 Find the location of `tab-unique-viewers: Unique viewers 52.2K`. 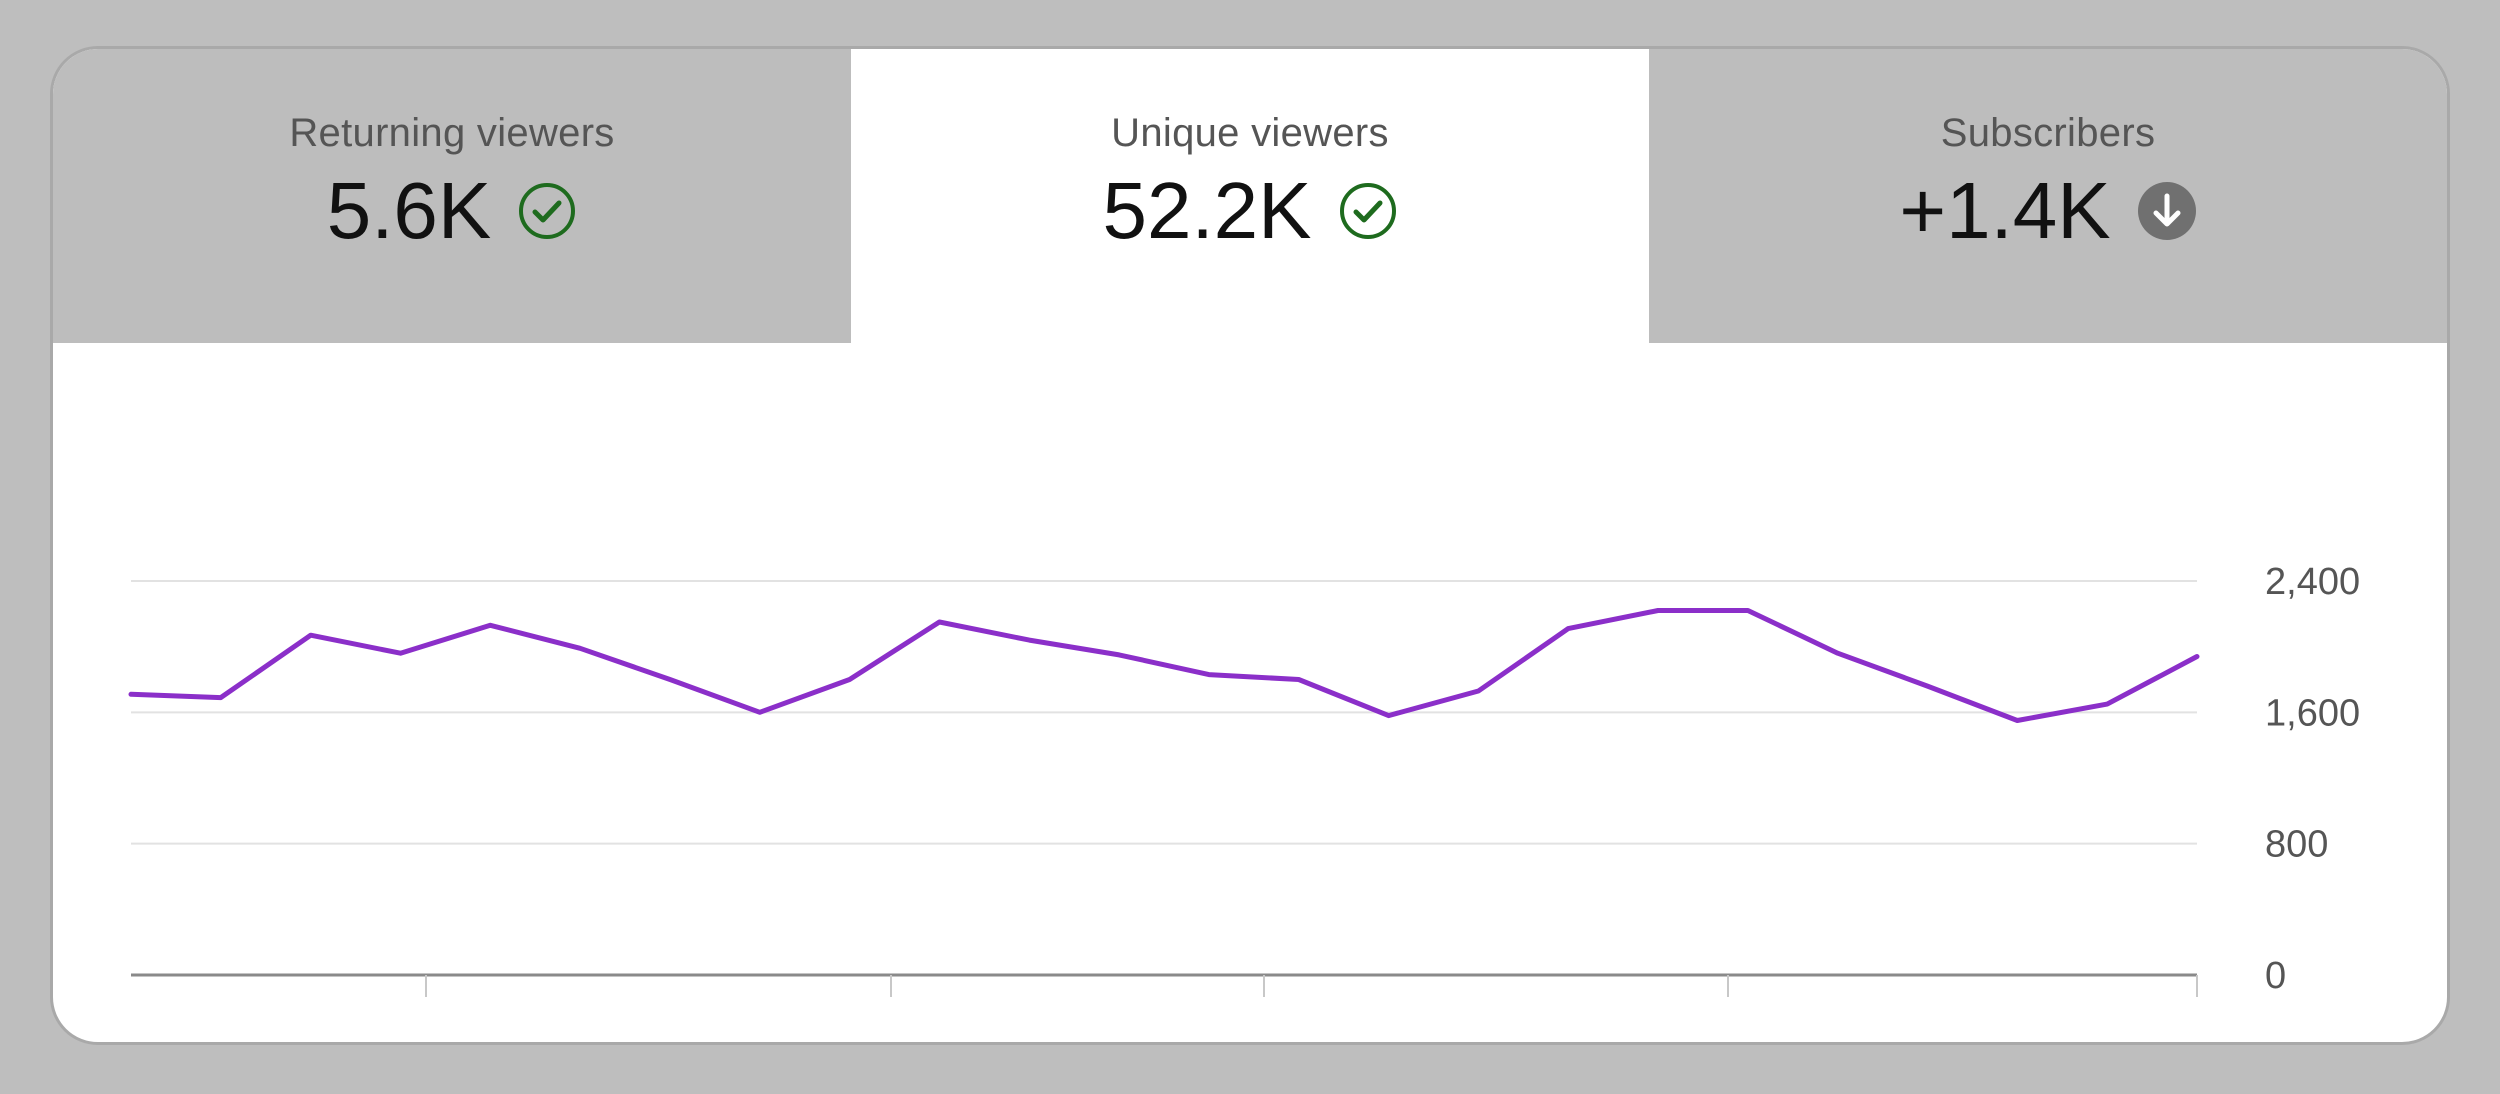

tab-unique-viewers: Unique viewers 52.2K is located at coordinates (1250, 196).